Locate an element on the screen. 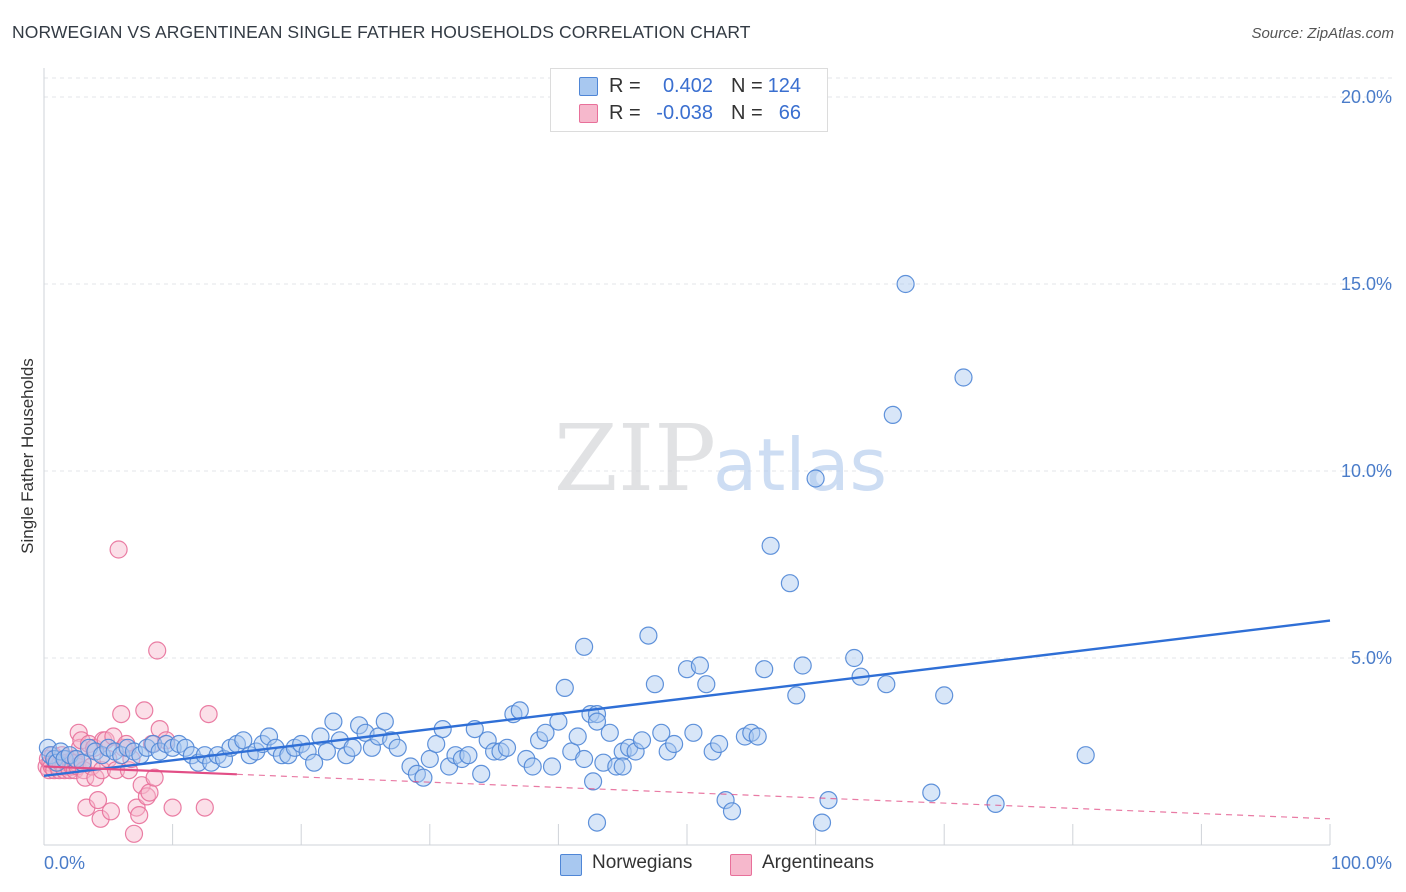  legend-r-value: -0.038 is located at coordinates (684, 113).